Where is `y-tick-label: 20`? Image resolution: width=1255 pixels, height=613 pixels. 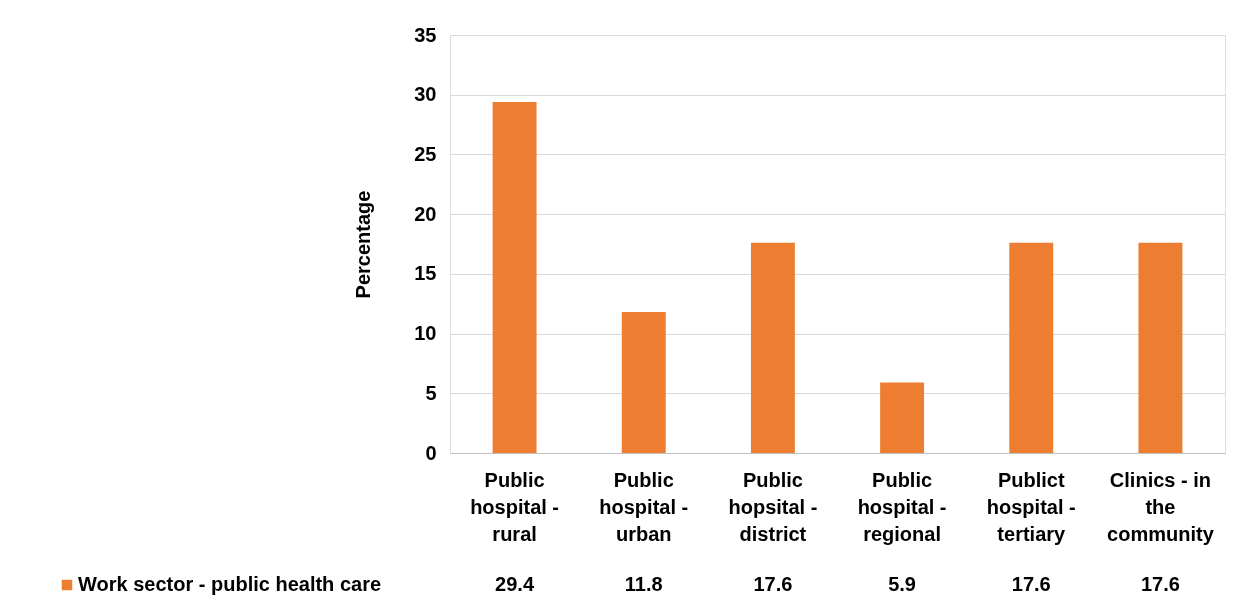 y-tick-label: 20 is located at coordinates (425, 213).